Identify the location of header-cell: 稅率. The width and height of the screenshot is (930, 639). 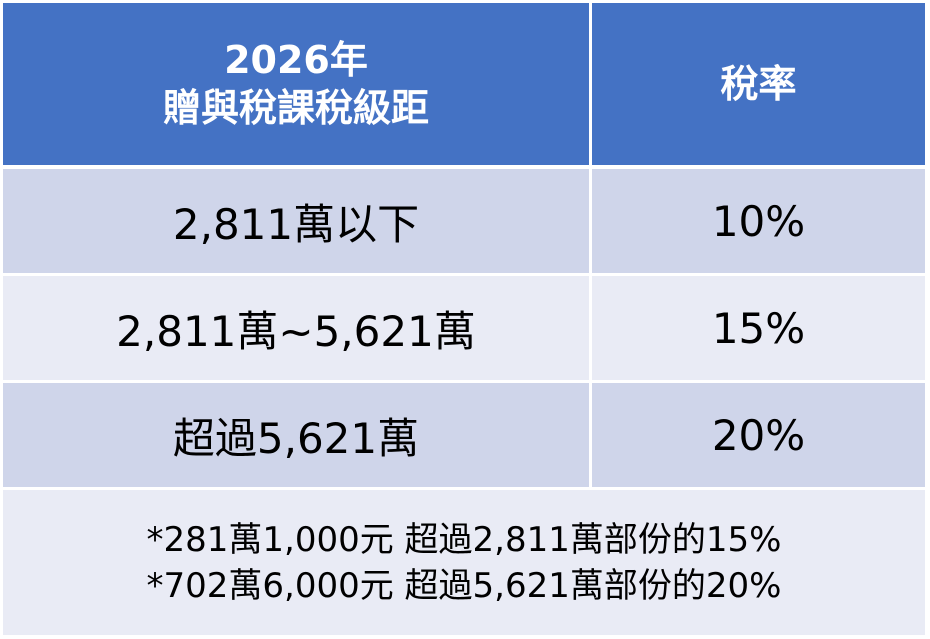
(758, 84).